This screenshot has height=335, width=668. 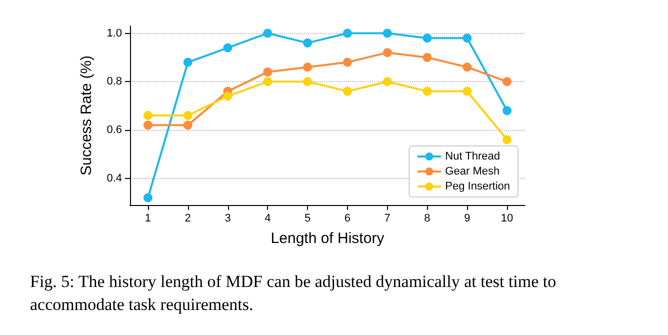 I want to click on legend-label: Peg Insertion, so click(x=477, y=186).